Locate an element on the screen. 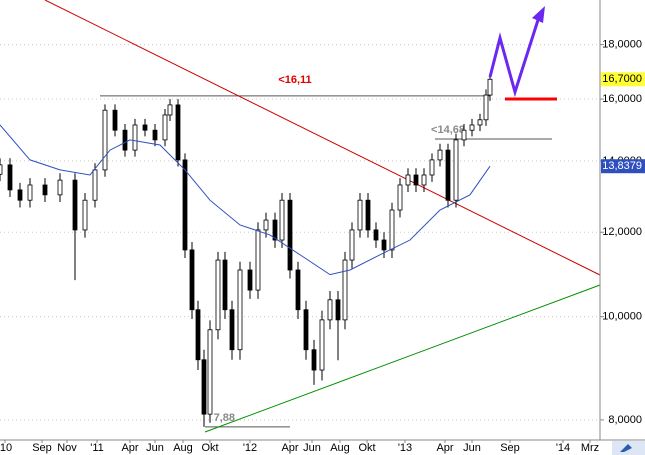  x-tick-label: '11 is located at coordinates (97, 448).